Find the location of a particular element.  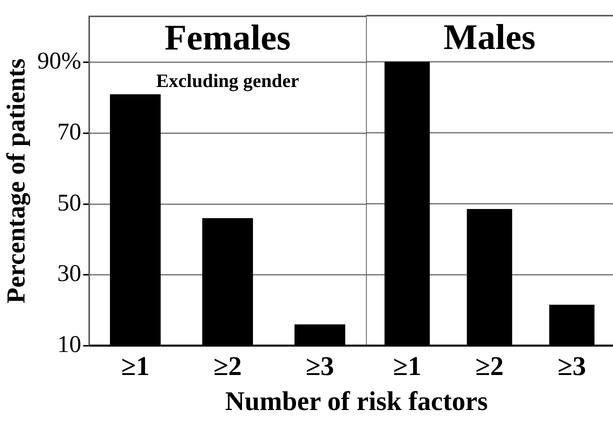

y-tick-label: 10 is located at coordinates (69, 345).